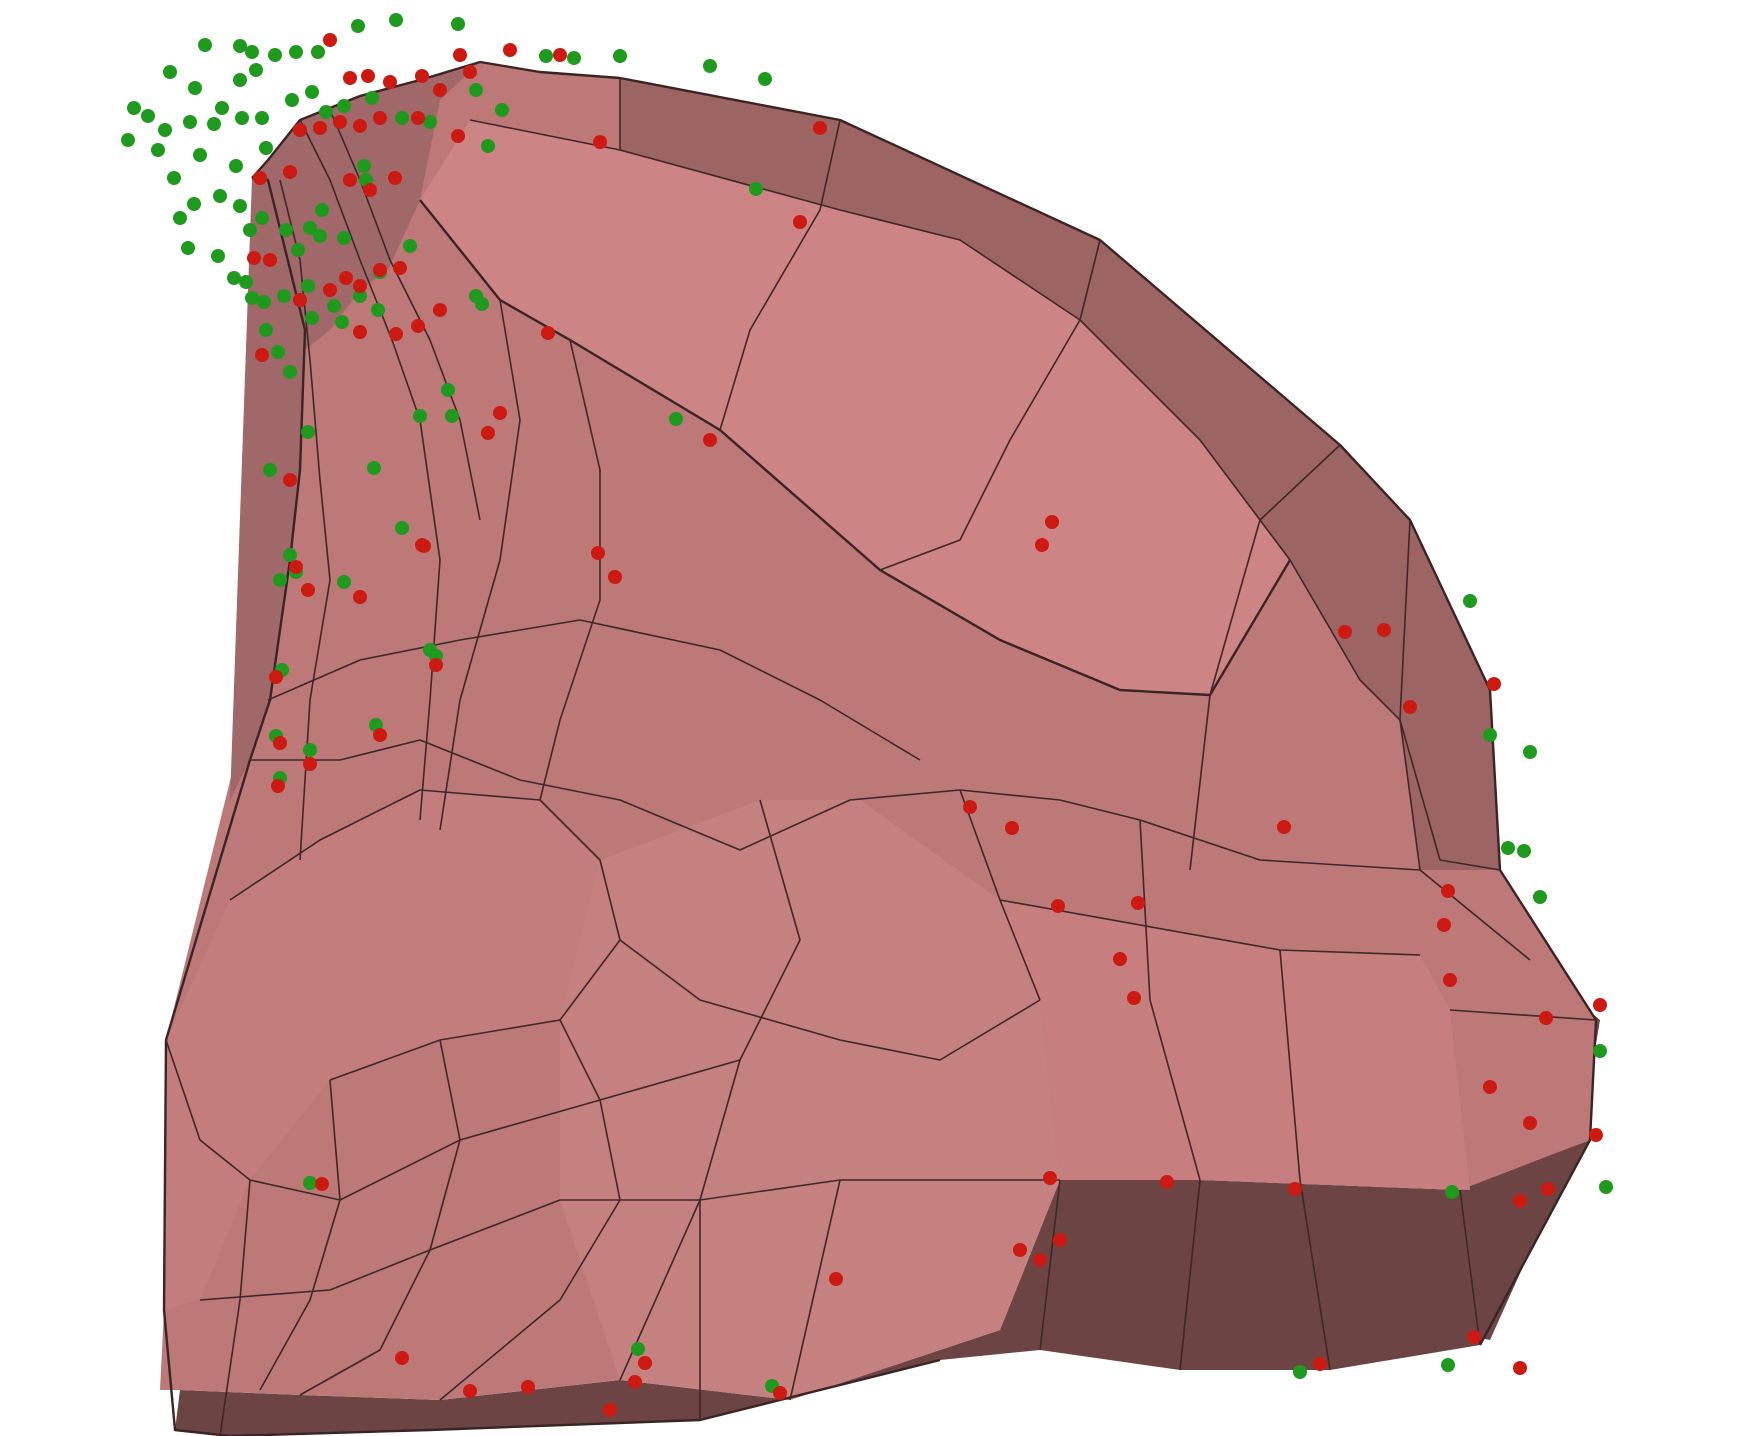 The height and width of the screenshot is (1436, 1754). What do you see at coordinates (1235, 1045) in the screenshot?
I see `mesh-face` at bounding box center [1235, 1045].